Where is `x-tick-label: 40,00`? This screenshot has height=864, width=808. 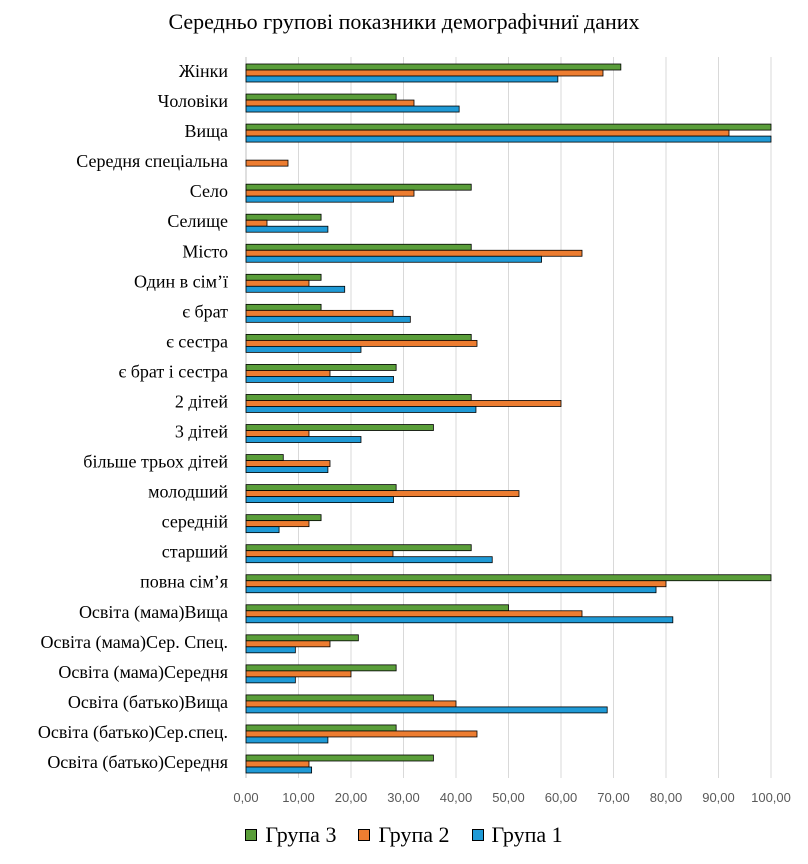
x-tick-label: 40,00 is located at coordinates (456, 797).